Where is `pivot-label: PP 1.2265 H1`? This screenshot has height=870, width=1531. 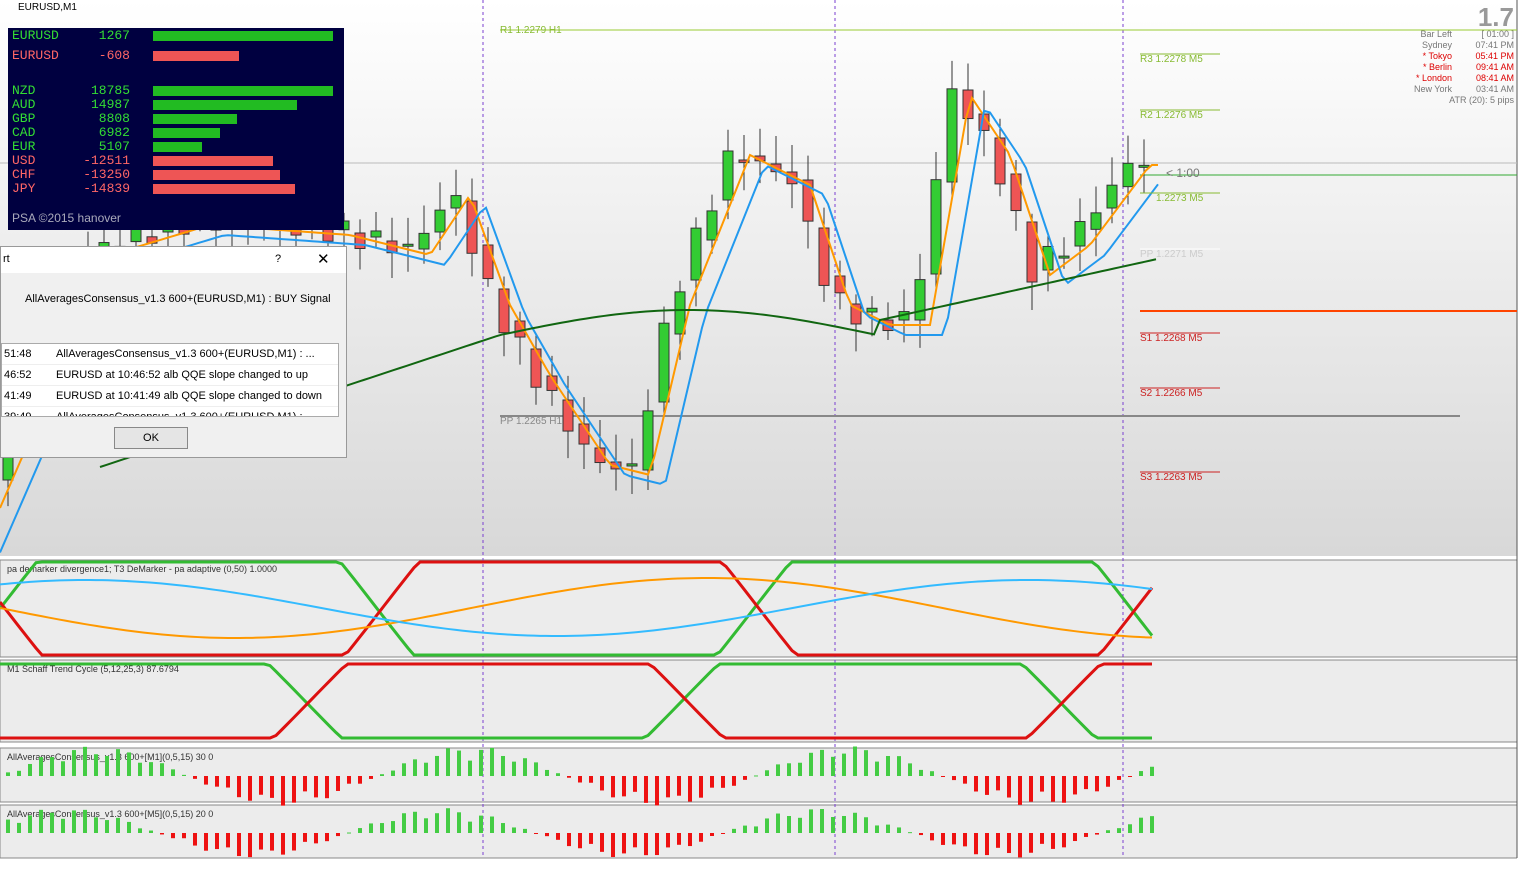 pivot-label: PP 1.2265 H1 is located at coordinates (531, 421).